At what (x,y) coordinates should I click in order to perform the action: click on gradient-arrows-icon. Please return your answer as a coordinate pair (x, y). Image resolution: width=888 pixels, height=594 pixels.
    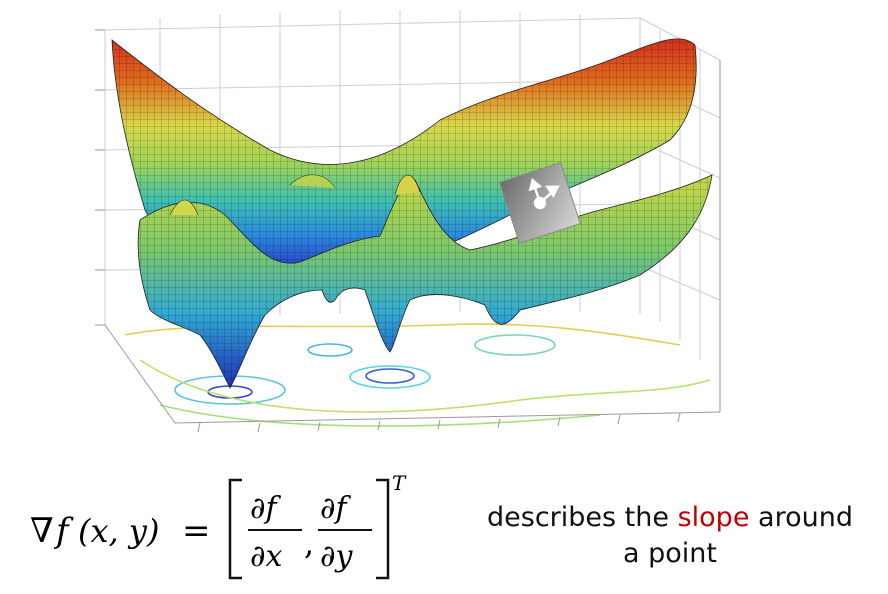
    Looking at the image, I should click on (544, 194).